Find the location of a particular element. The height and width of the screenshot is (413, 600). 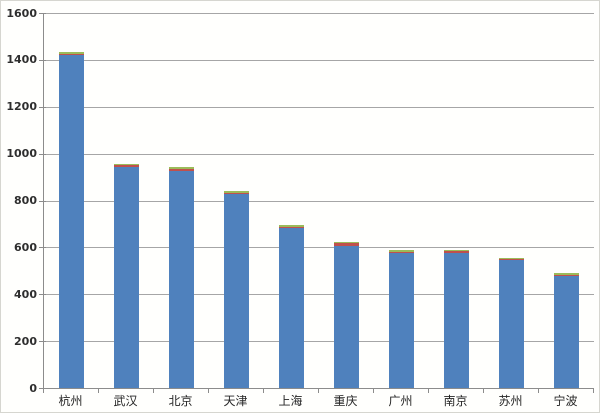

bar-北京-series2 is located at coordinates (181, 169).